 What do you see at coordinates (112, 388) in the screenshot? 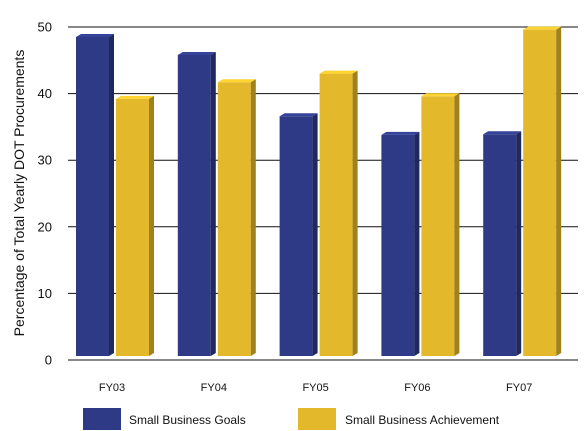
I see `x-category-label: FY03` at bounding box center [112, 388].